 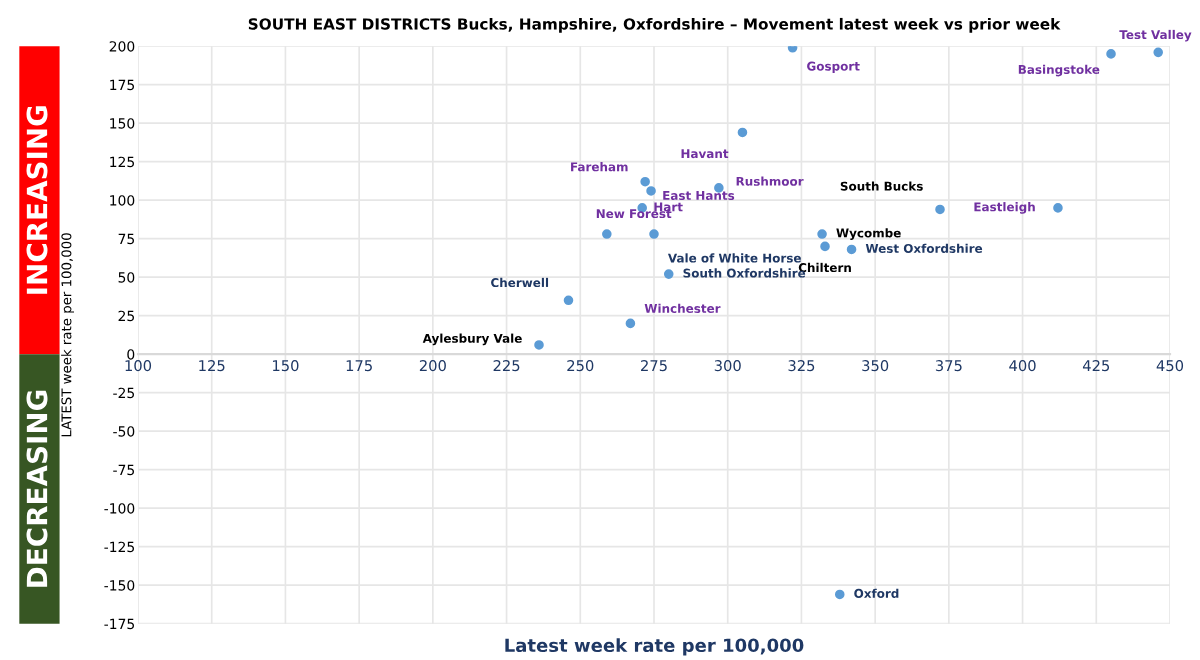 What do you see at coordinates (37, 200) in the screenshot?
I see `text: INCREASING` at bounding box center [37, 200].